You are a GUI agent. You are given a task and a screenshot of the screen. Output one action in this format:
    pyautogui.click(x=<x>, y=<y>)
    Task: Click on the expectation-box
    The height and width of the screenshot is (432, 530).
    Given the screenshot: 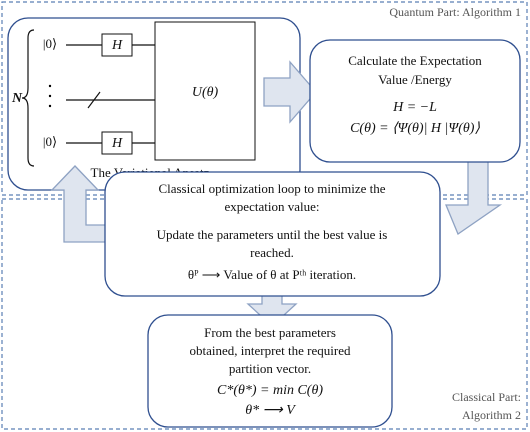 What is the action you would take?
    pyautogui.click(x=415, y=101)
    